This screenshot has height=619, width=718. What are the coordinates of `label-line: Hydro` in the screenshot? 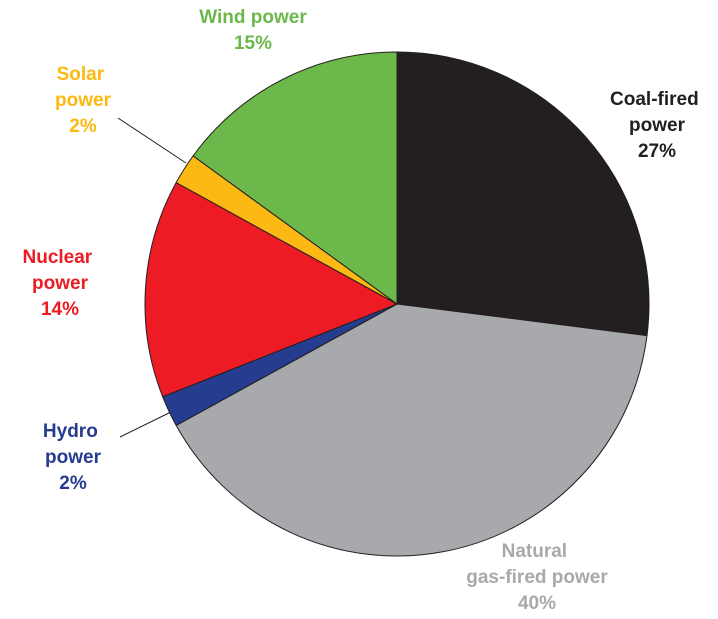 It's located at (73, 431).